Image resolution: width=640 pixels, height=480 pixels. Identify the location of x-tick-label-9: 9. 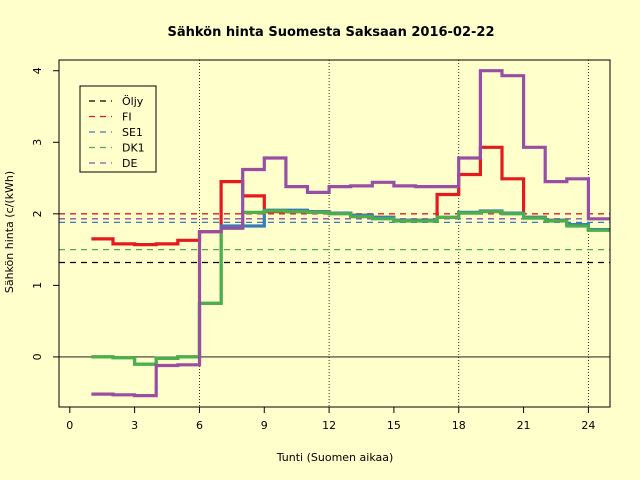
(264, 425).